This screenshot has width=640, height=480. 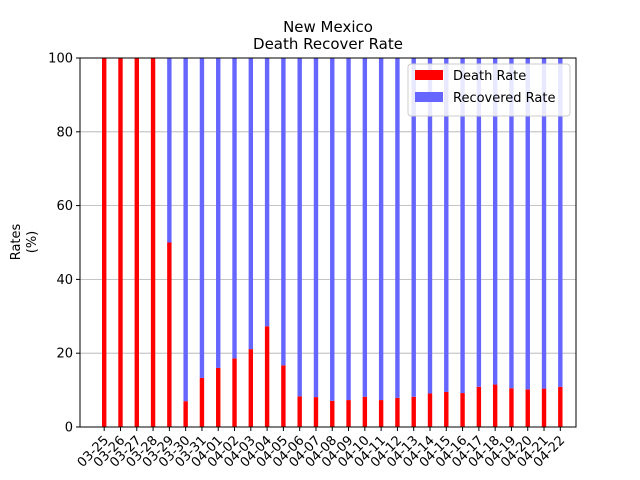 I want to click on legend-box, so click(x=489, y=90).